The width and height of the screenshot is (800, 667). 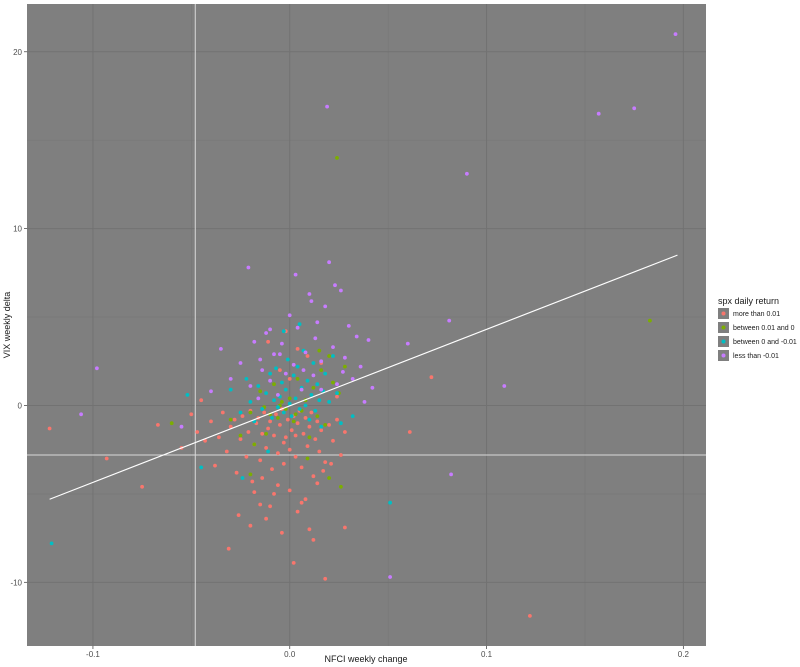 What do you see at coordinates (487, 654) in the screenshot?
I see `x-tick-label: 0.1` at bounding box center [487, 654].